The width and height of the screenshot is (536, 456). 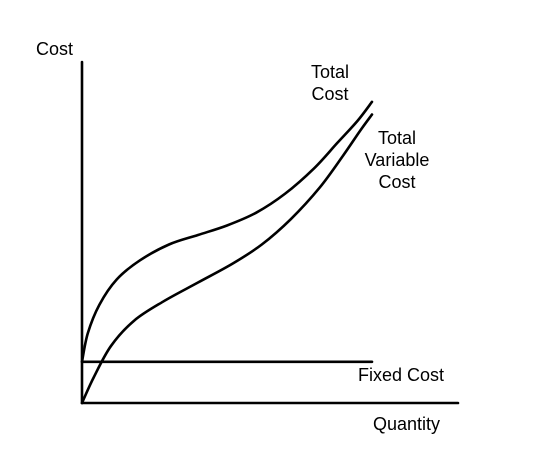 I want to click on series-label-line: Variable, so click(x=397, y=160).